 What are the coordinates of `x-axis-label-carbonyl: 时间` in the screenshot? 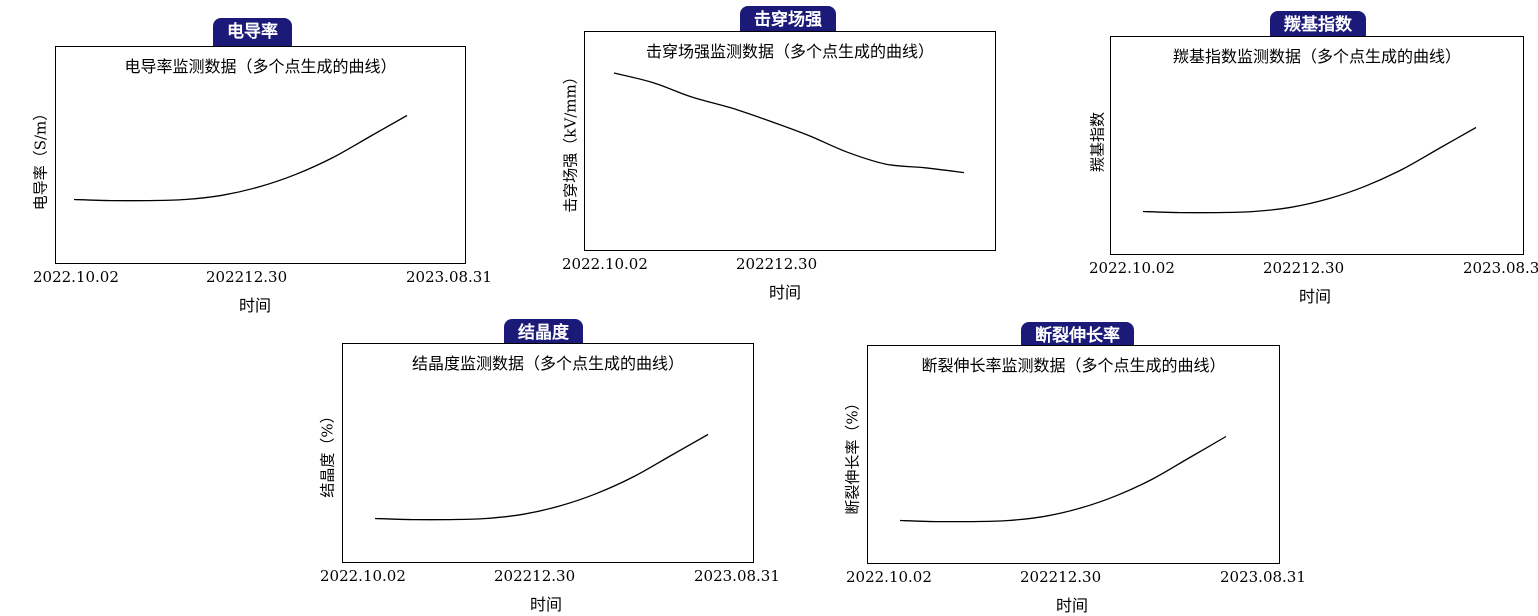 It's located at (1315, 296).